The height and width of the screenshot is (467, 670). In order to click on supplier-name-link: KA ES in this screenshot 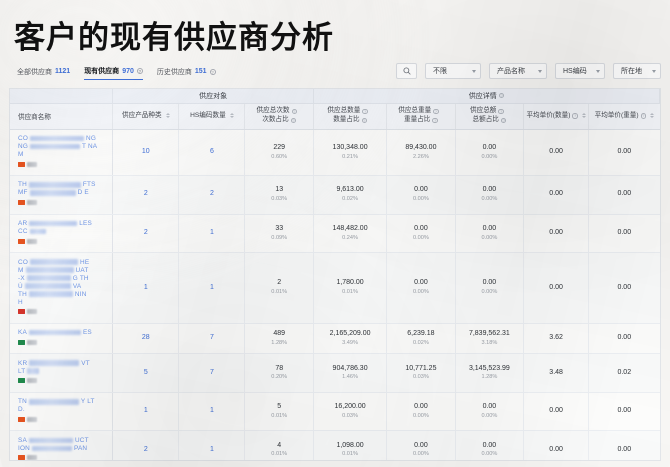, I will do `click(62, 339)`.